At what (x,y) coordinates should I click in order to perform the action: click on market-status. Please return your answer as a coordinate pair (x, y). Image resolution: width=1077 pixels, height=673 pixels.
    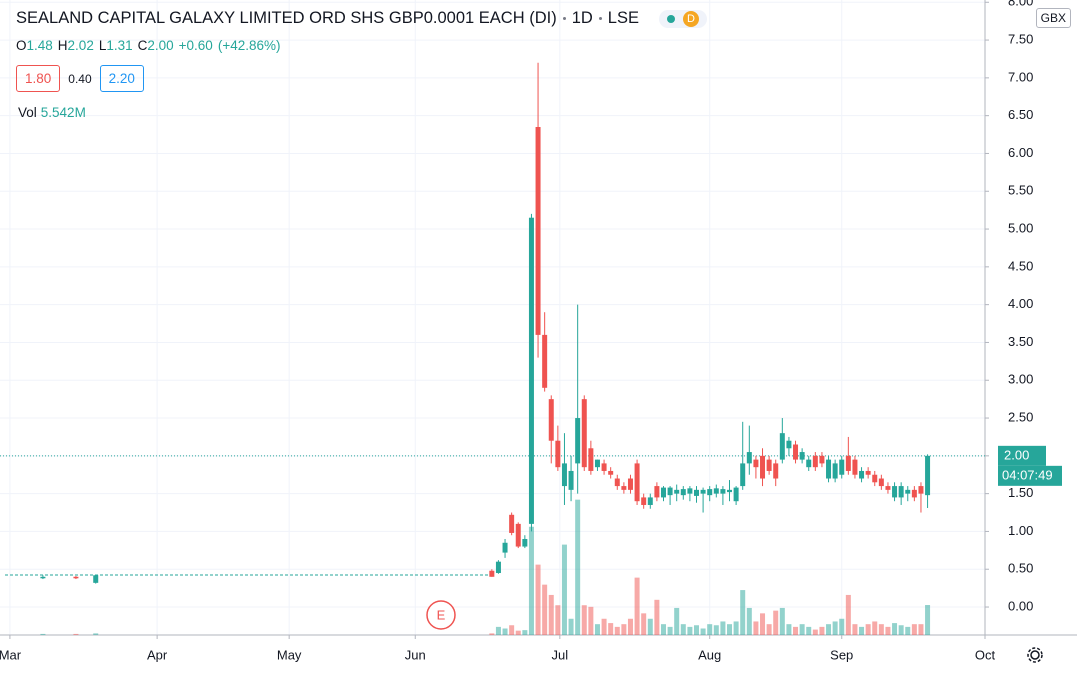
    Looking at the image, I should click on (670, 18).